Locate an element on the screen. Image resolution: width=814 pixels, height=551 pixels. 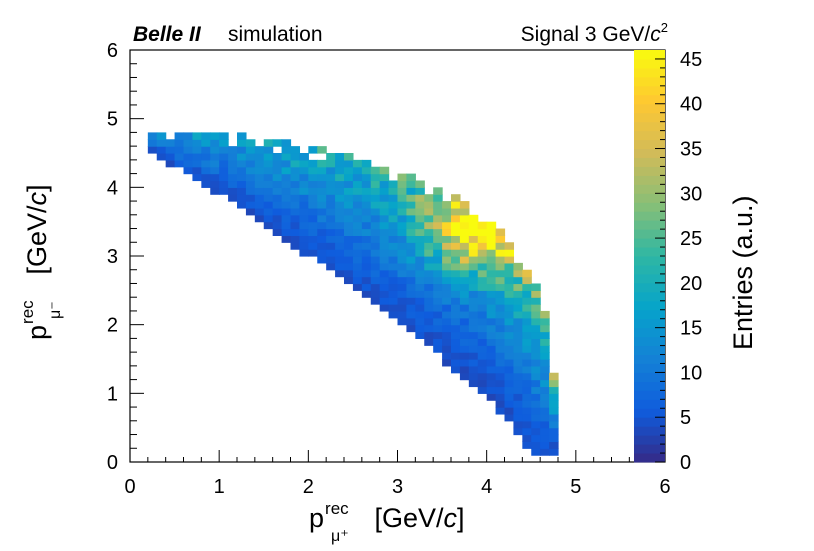
x-axis-title-sub: μ⁺ is located at coordinates (340, 536).